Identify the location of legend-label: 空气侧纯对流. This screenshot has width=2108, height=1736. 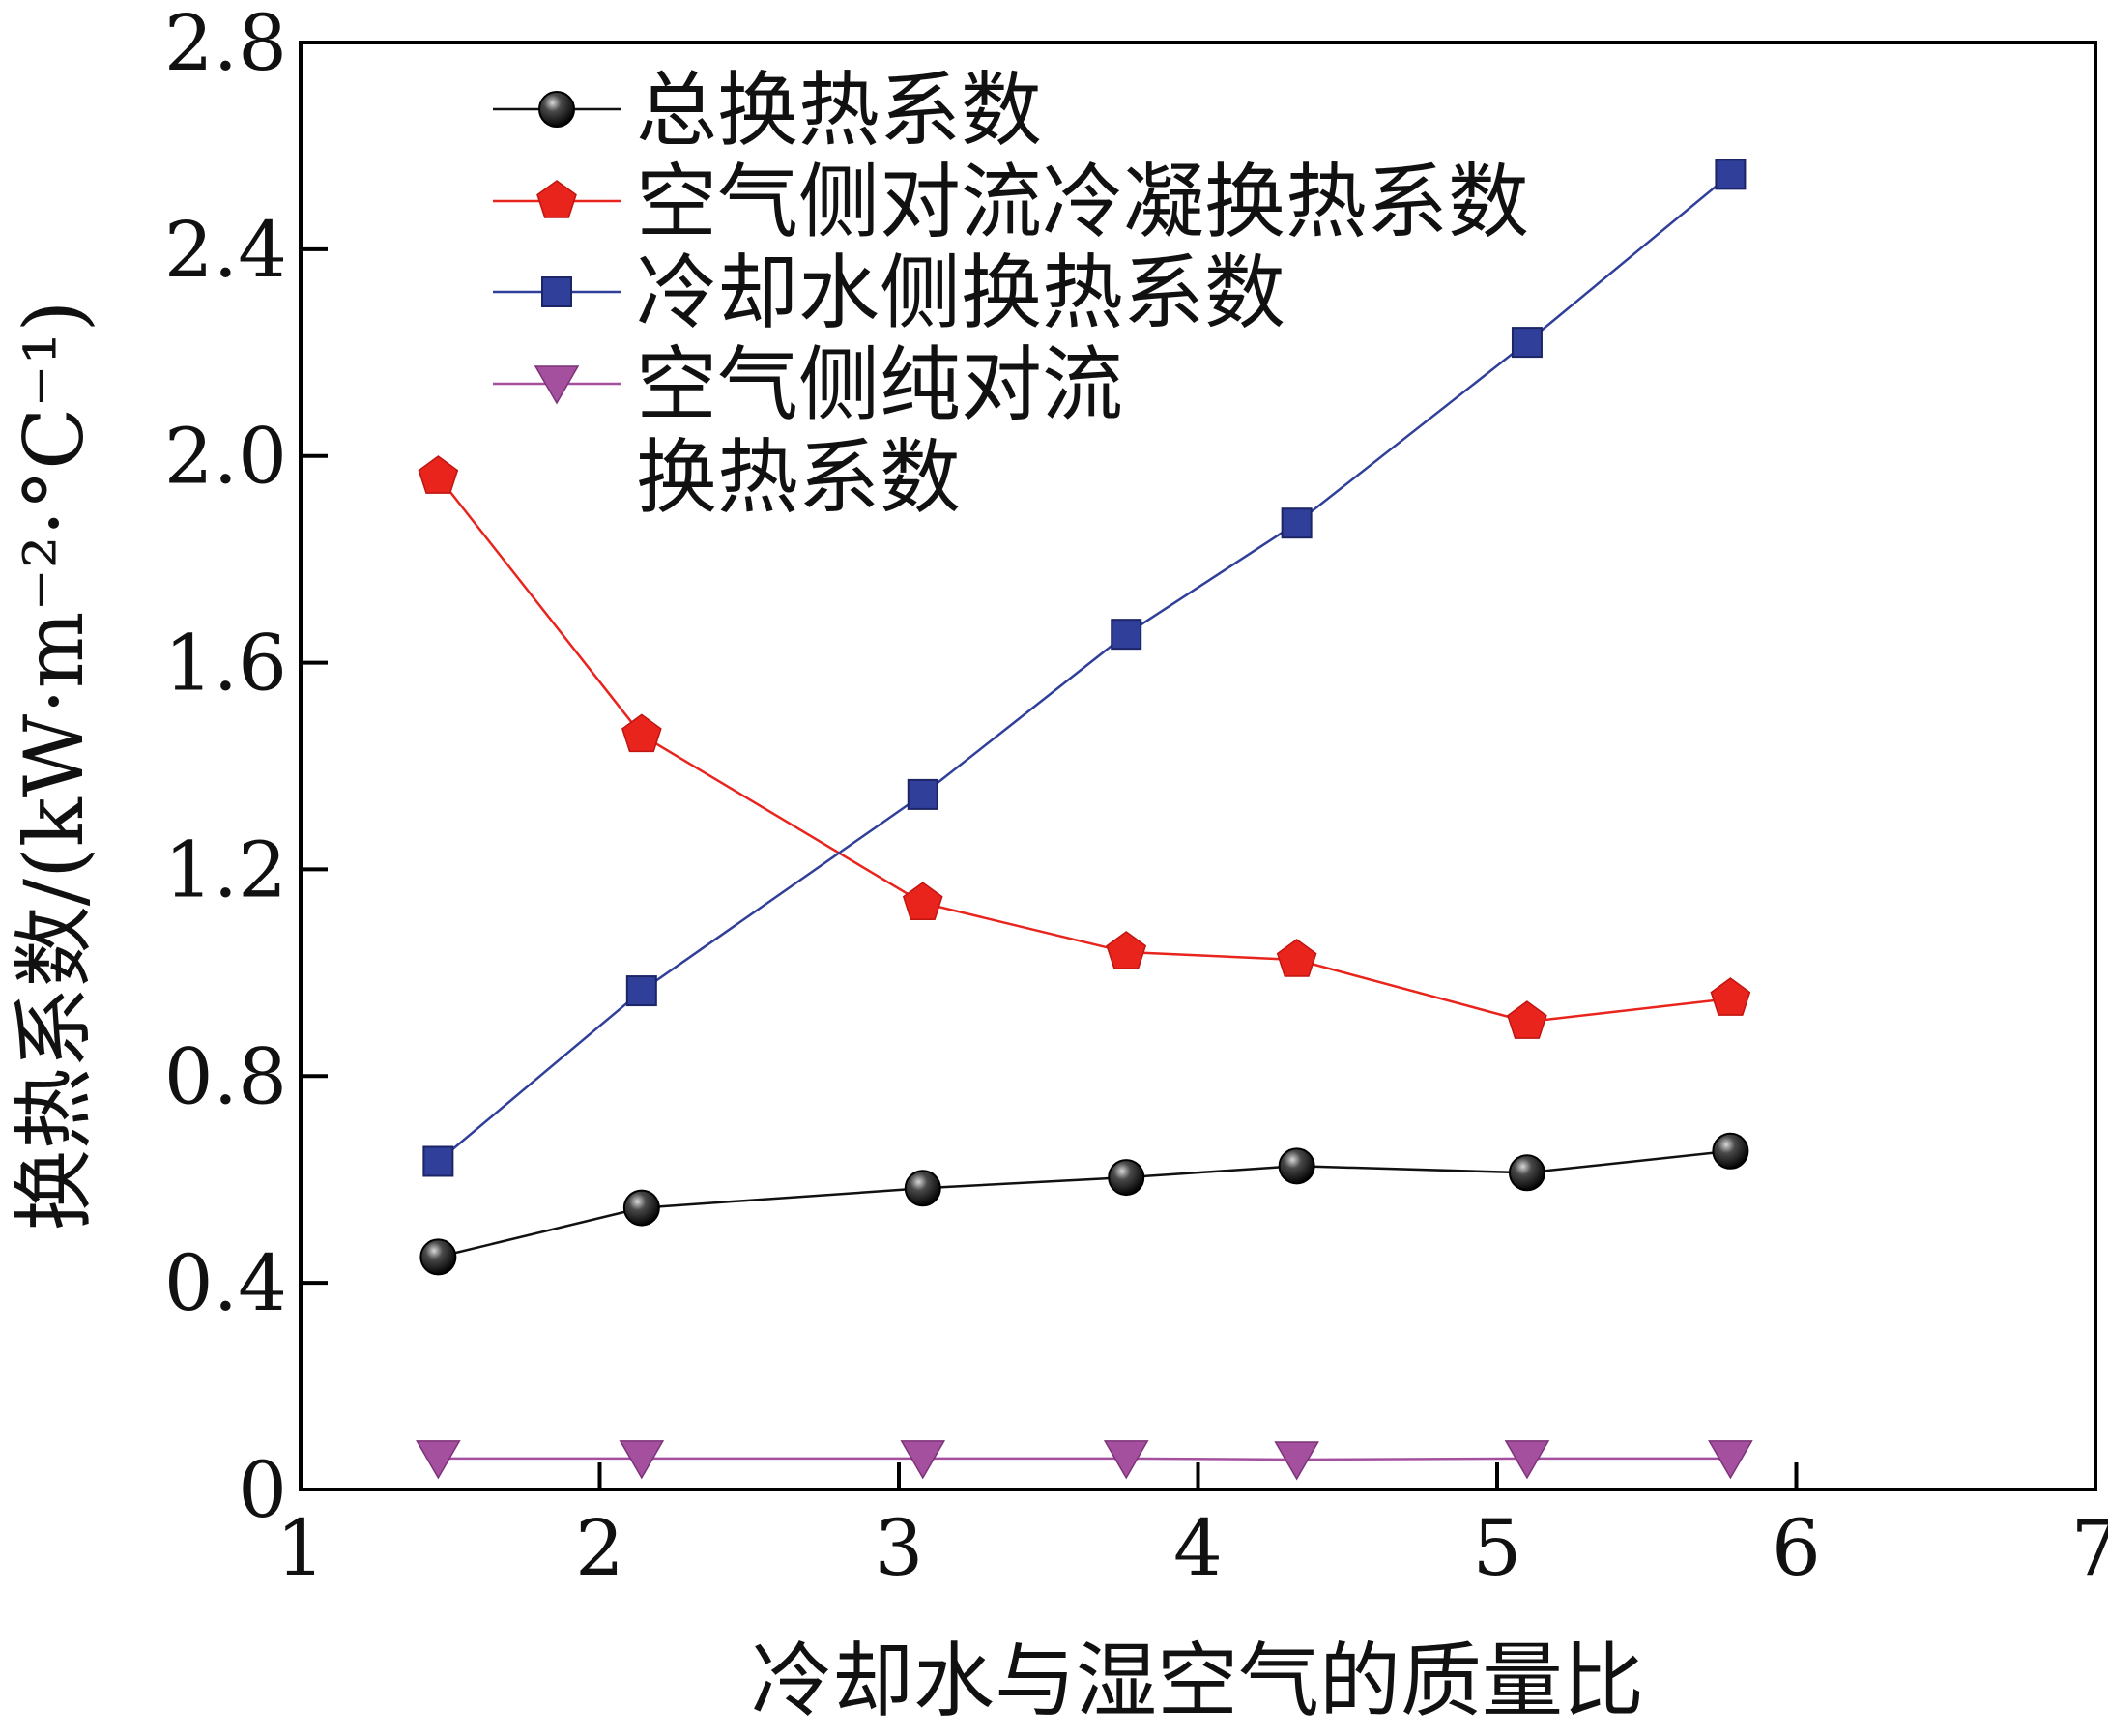
(879, 384).